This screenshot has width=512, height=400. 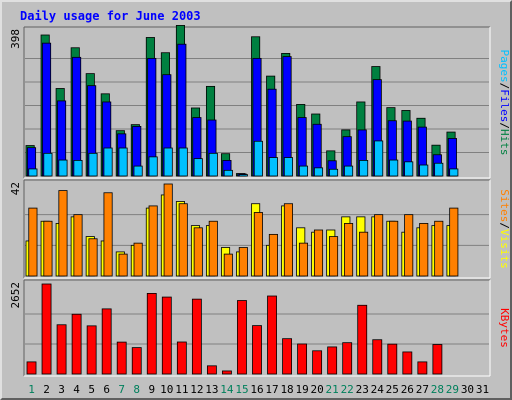 I want to click on legend-bottom: KBytes, so click(x=504, y=328).